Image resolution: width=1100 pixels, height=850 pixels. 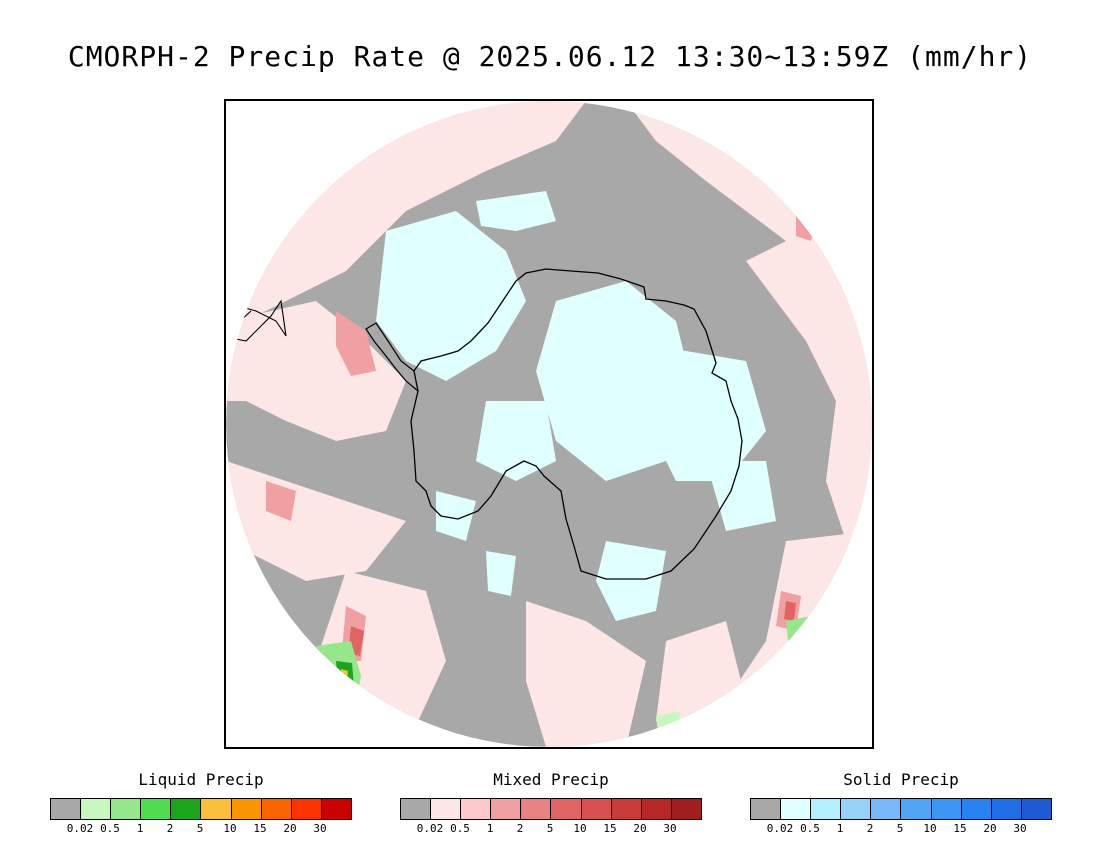 What do you see at coordinates (392, 357) in the screenshot?
I see `antarctic-peninsula` at bounding box center [392, 357].